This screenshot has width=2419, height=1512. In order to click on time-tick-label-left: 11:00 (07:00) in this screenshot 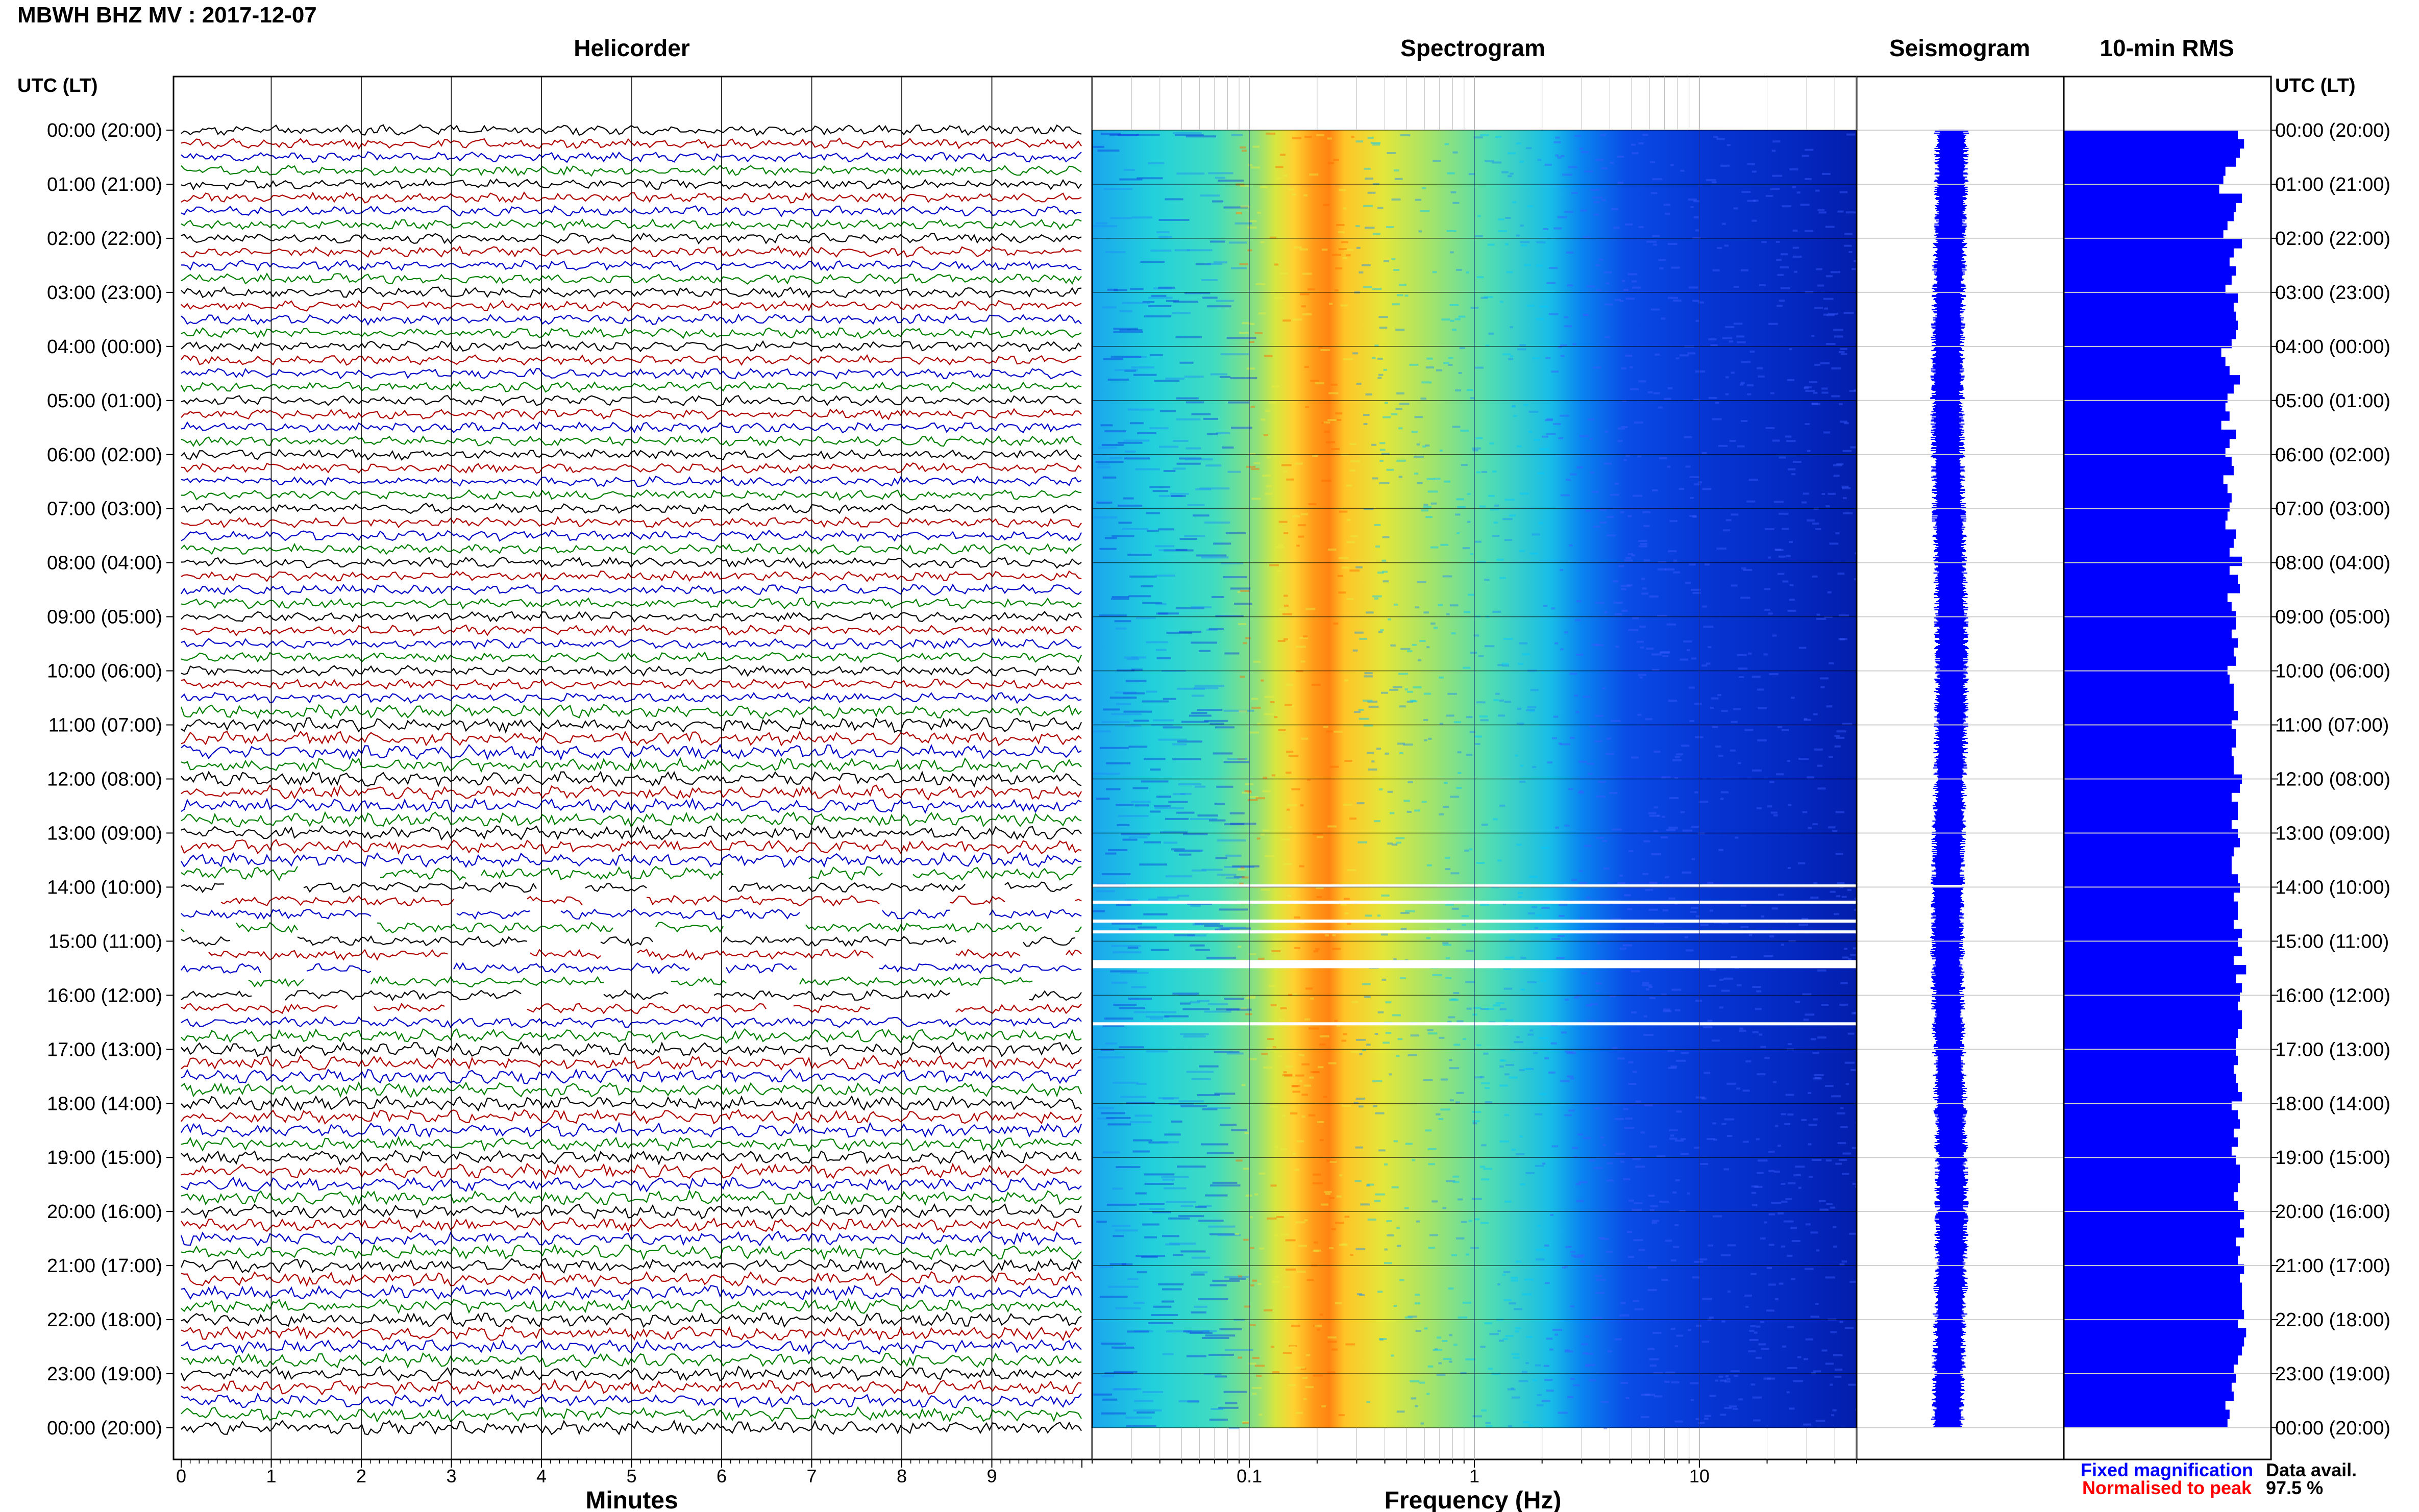, I will do `click(105, 725)`.